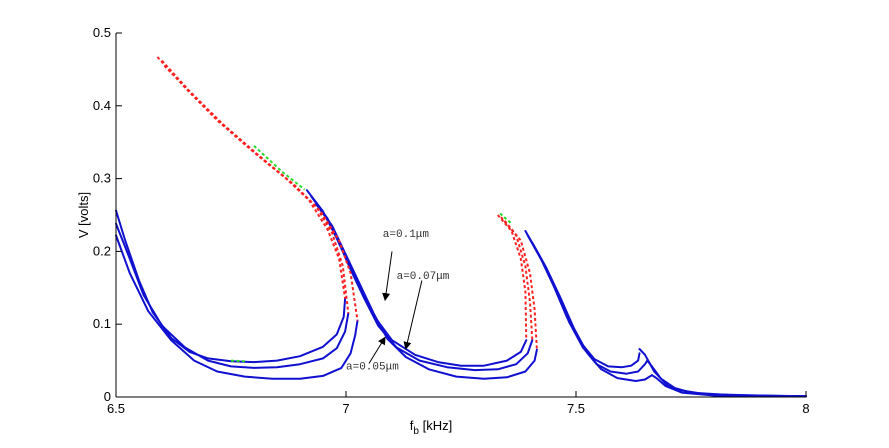 The image size is (889, 448). I want to click on x-tick-label-3: 8, so click(805, 408).